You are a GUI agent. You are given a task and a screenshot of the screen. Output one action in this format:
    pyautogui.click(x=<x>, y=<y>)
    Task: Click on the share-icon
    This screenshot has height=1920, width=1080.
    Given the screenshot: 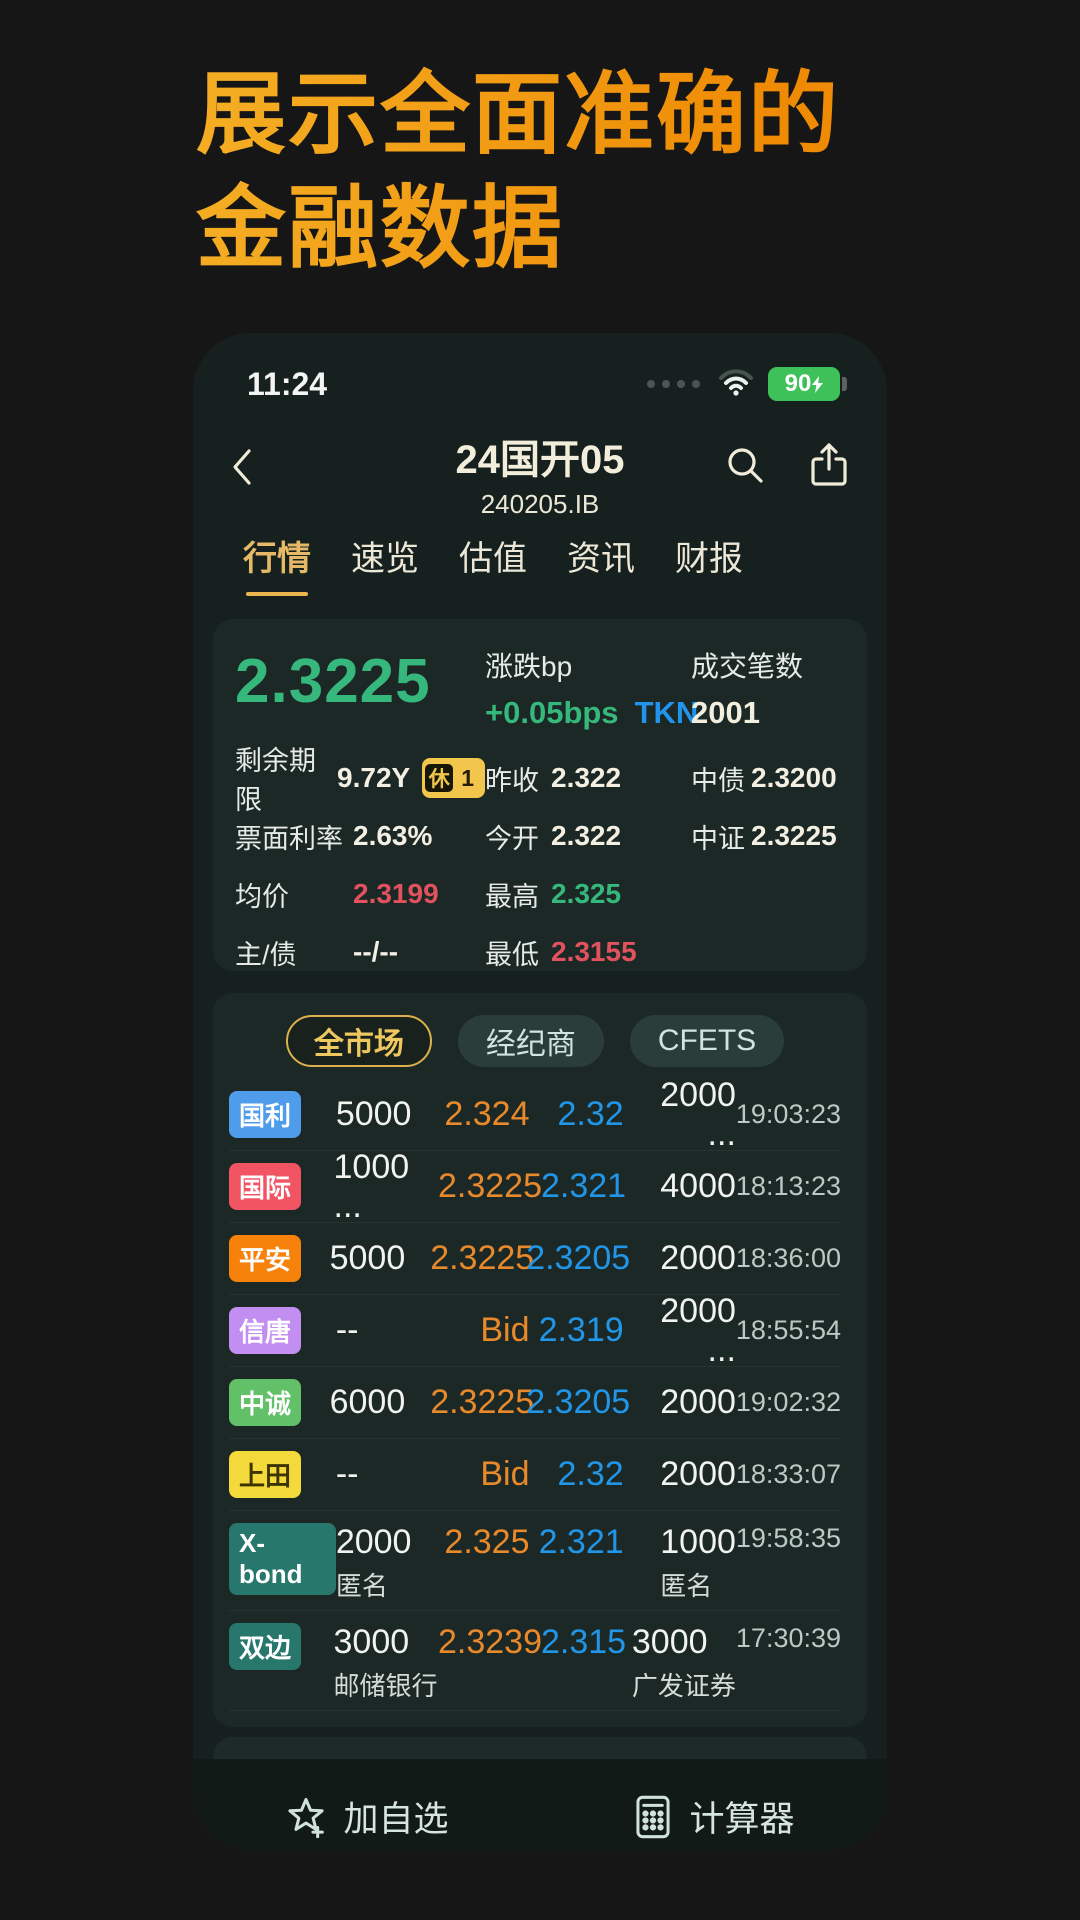 What is the action you would take?
    pyautogui.click(x=829, y=467)
    